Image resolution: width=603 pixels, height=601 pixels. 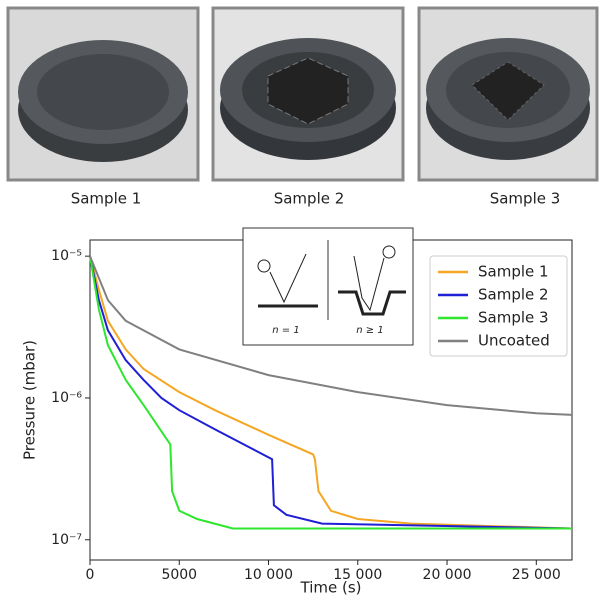 I want to click on photo-caption: Sample 2, so click(x=309, y=199).